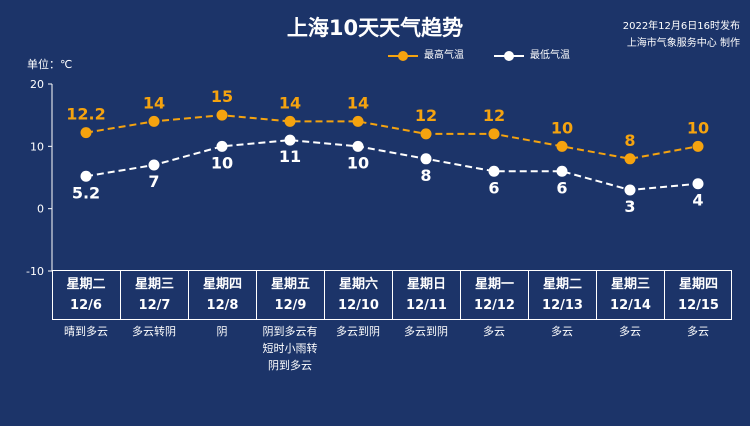 The image size is (750, 426). What do you see at coordinates (358, 305) in the screenshot?
I see `day-date: 12/10` at bounding box center [358, 305].